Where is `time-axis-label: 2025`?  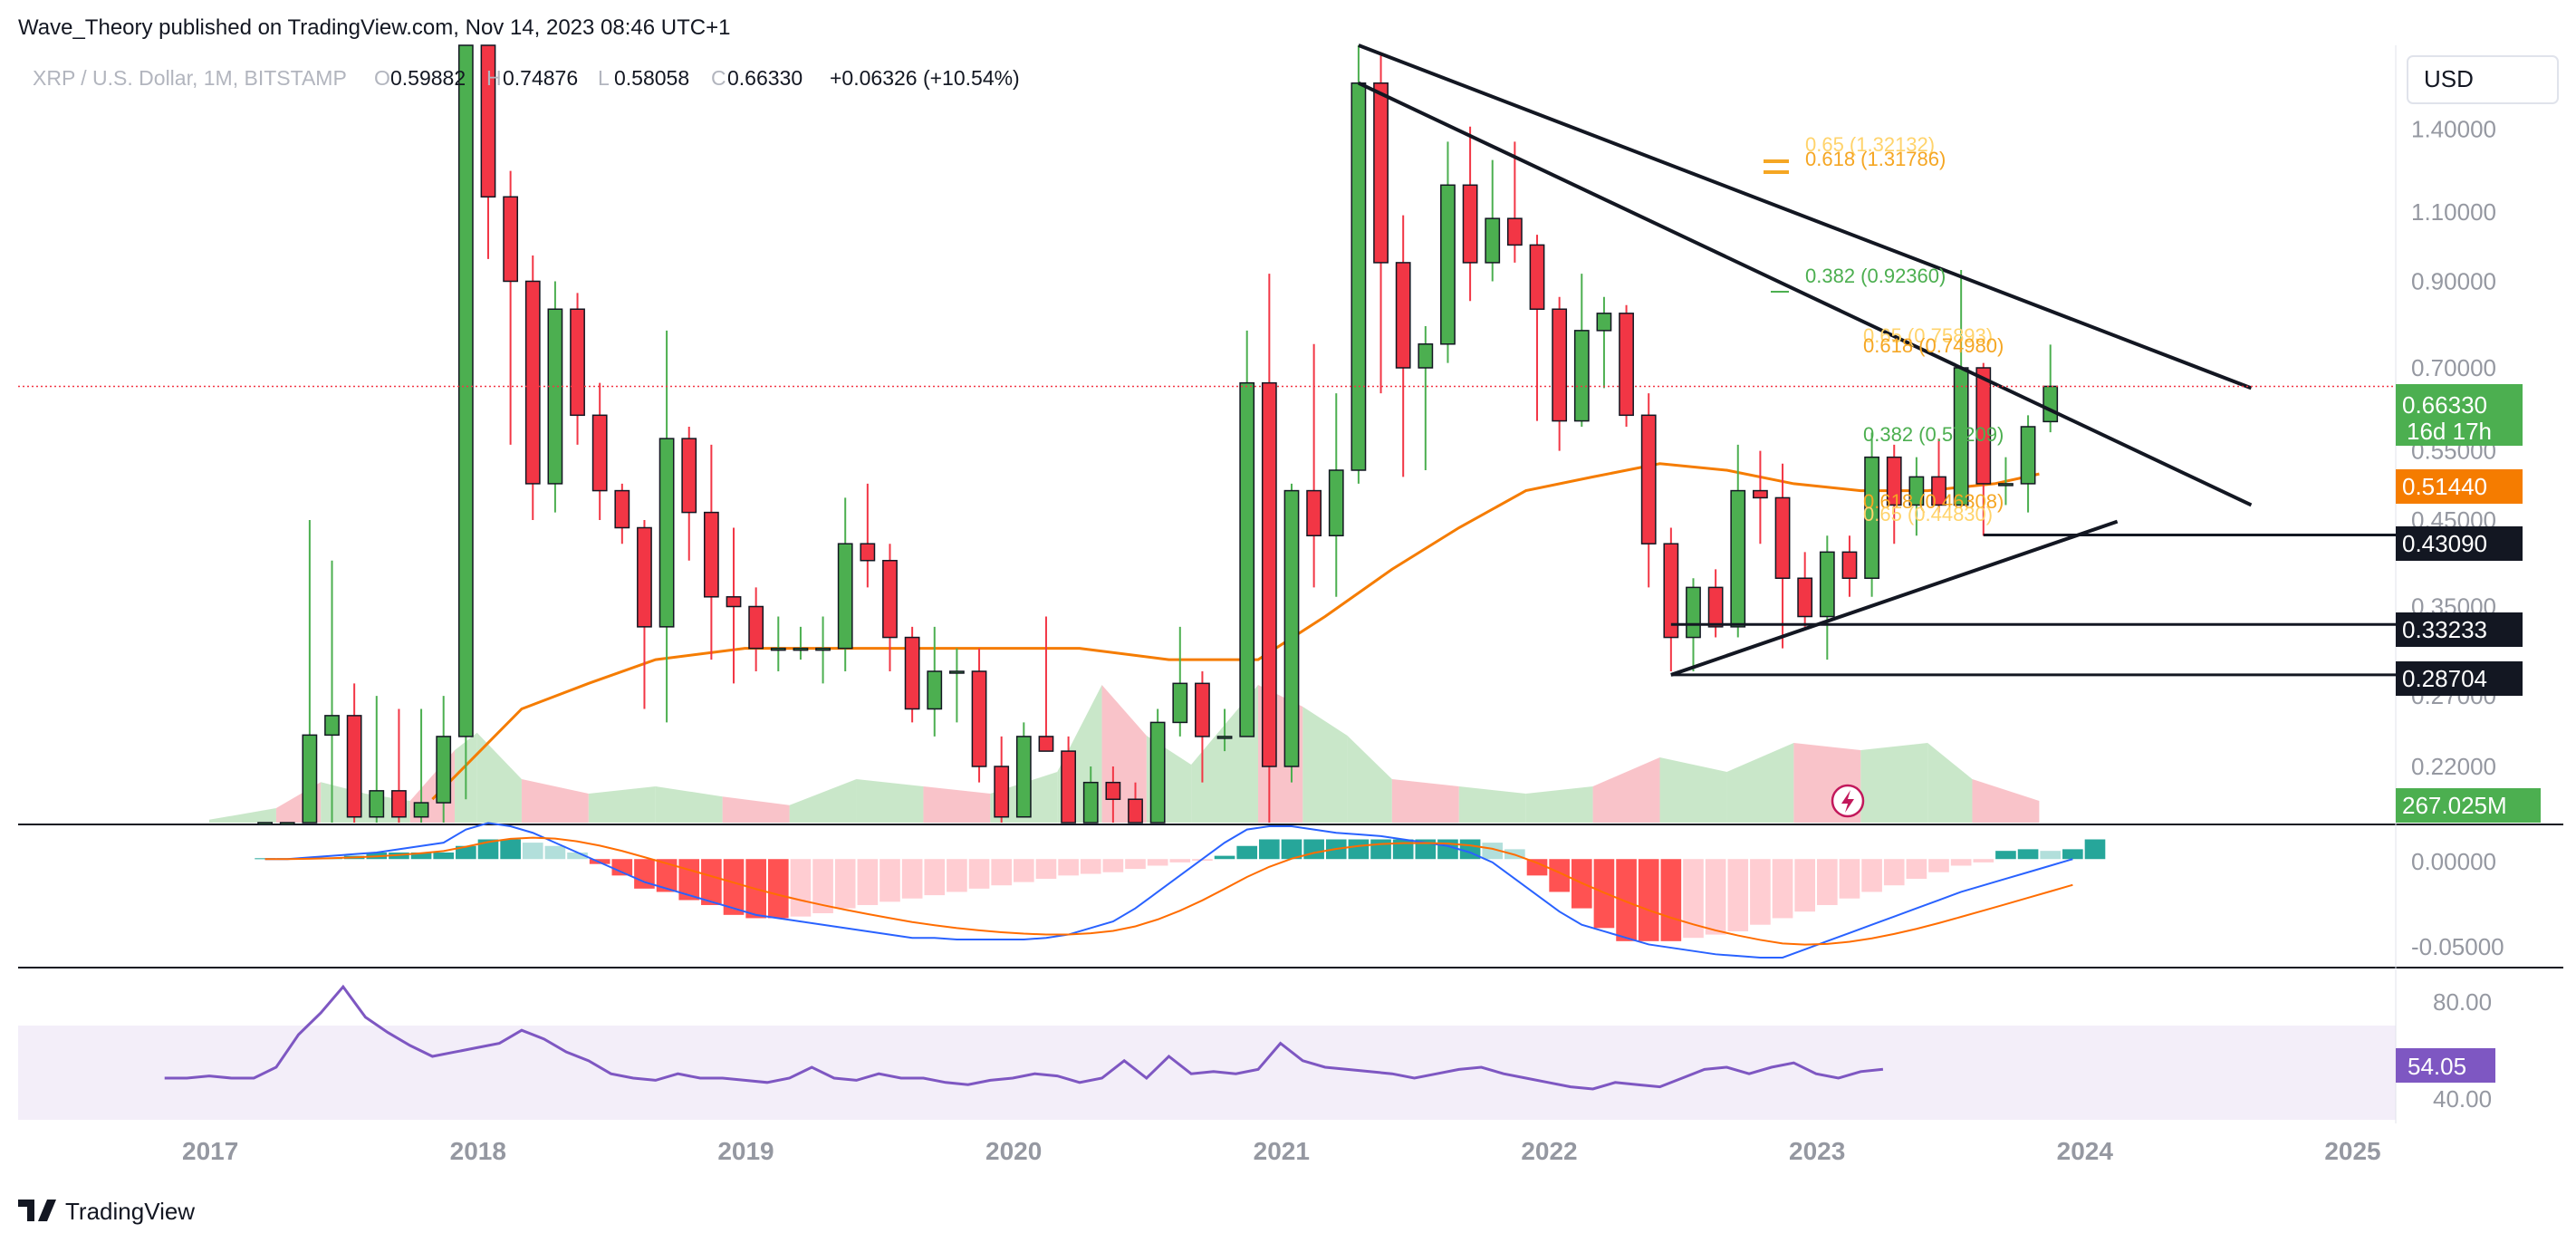
time-axis-label: 2025 is located at coordinates (2352, 1151).